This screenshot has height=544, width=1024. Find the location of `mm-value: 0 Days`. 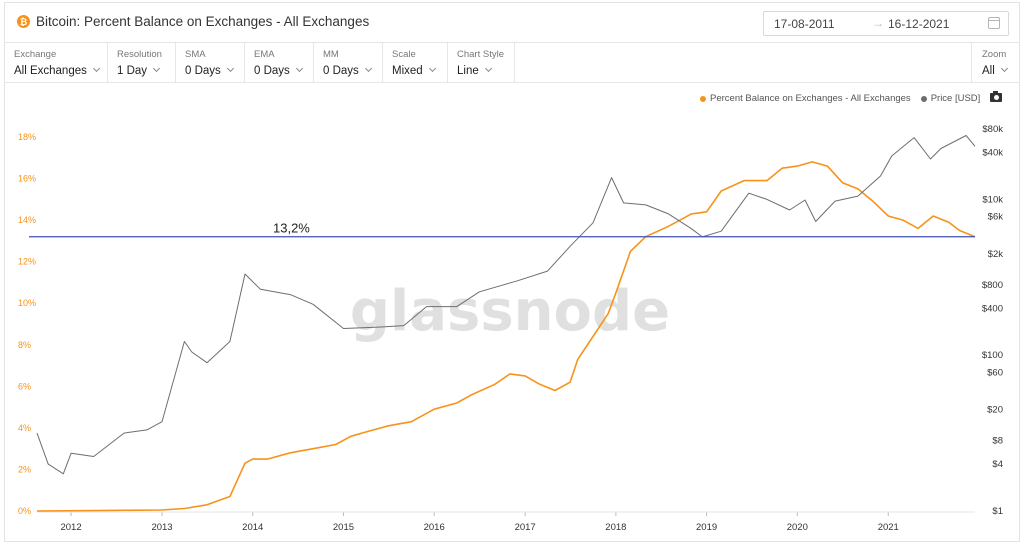

mm-value: 0 Days is located at coordinates (341, 71).